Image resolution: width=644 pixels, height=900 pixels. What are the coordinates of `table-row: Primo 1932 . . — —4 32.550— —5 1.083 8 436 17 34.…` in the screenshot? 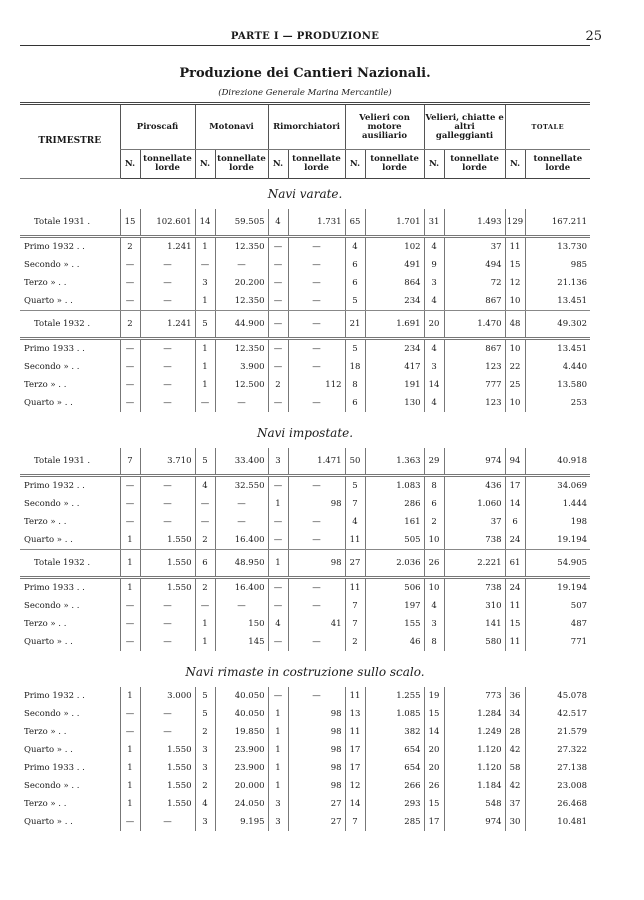 It's located at (305, 485).